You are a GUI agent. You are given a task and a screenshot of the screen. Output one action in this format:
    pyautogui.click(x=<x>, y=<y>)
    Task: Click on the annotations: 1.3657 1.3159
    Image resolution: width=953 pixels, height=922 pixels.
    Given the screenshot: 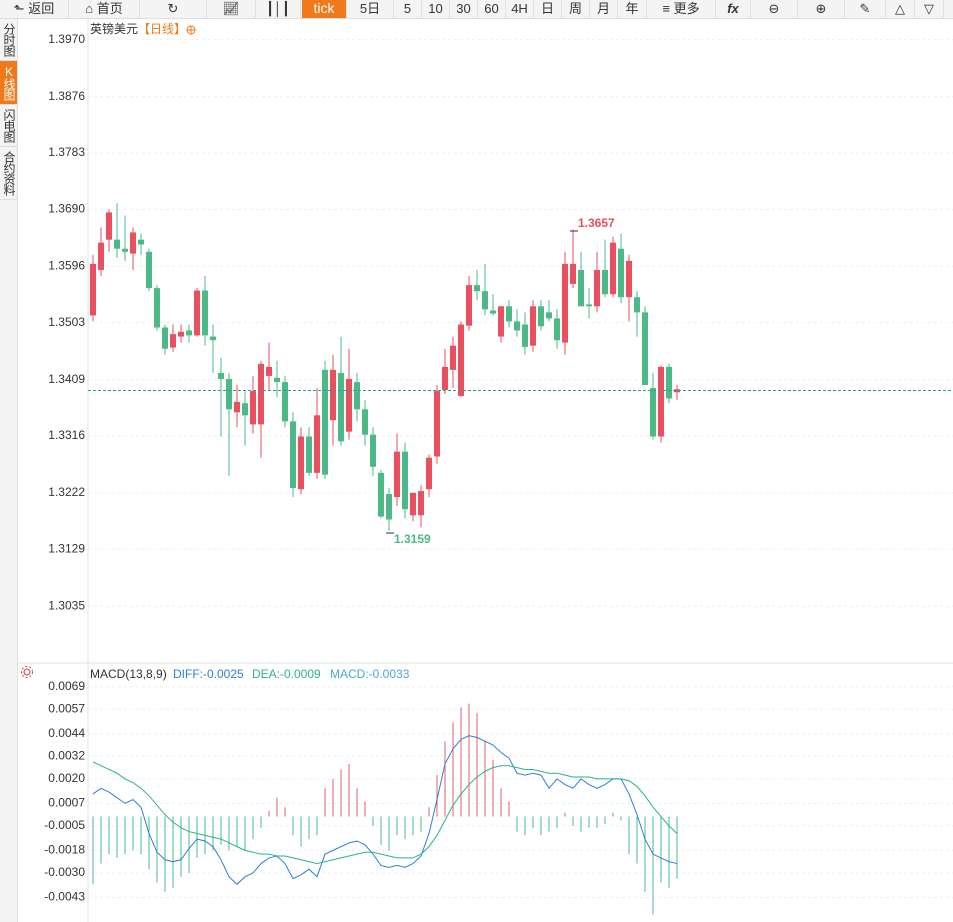 What is the action you would take?
    pyautogui.click(x=500, y=381)
    